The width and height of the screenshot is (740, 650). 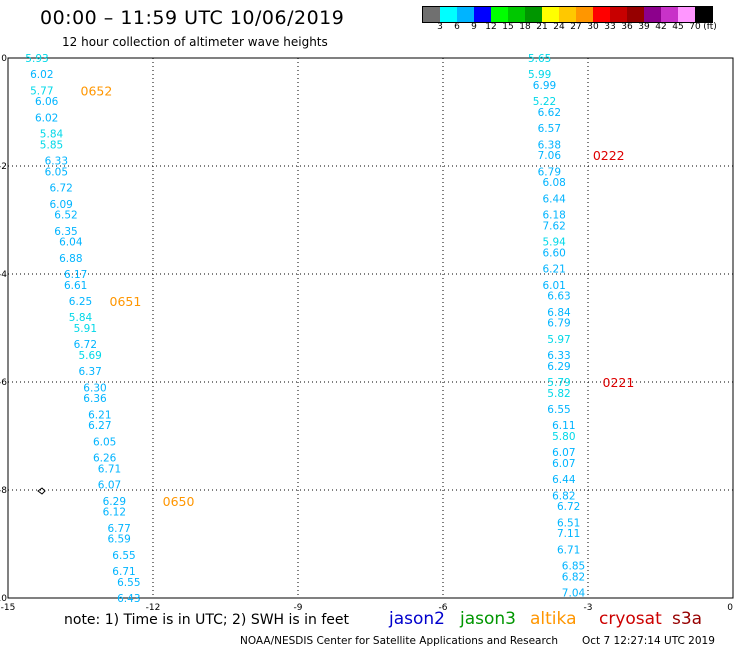 I want to click on x-tick-label: -3, so click(x=588, y=608).